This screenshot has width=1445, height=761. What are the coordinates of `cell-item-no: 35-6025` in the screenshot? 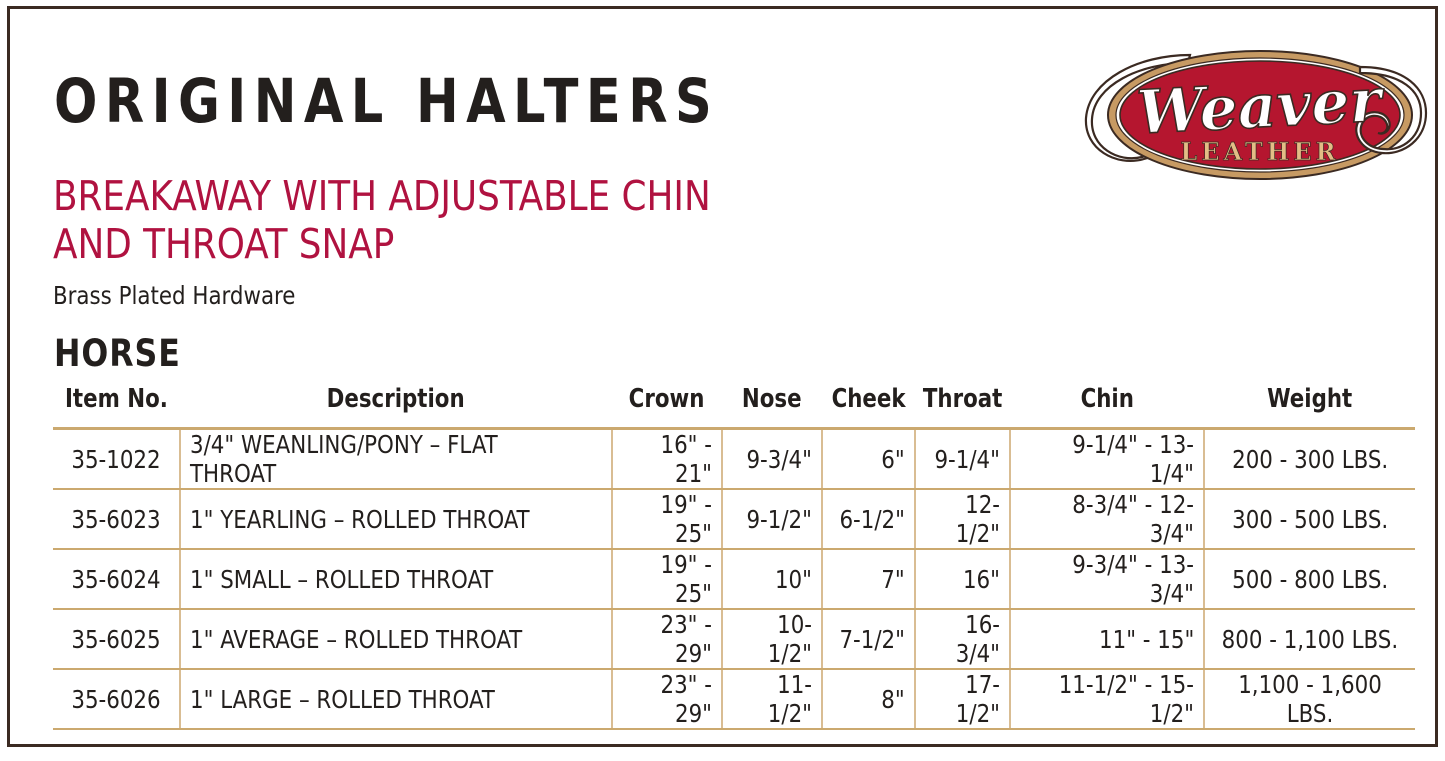 It's located at (117, 639).